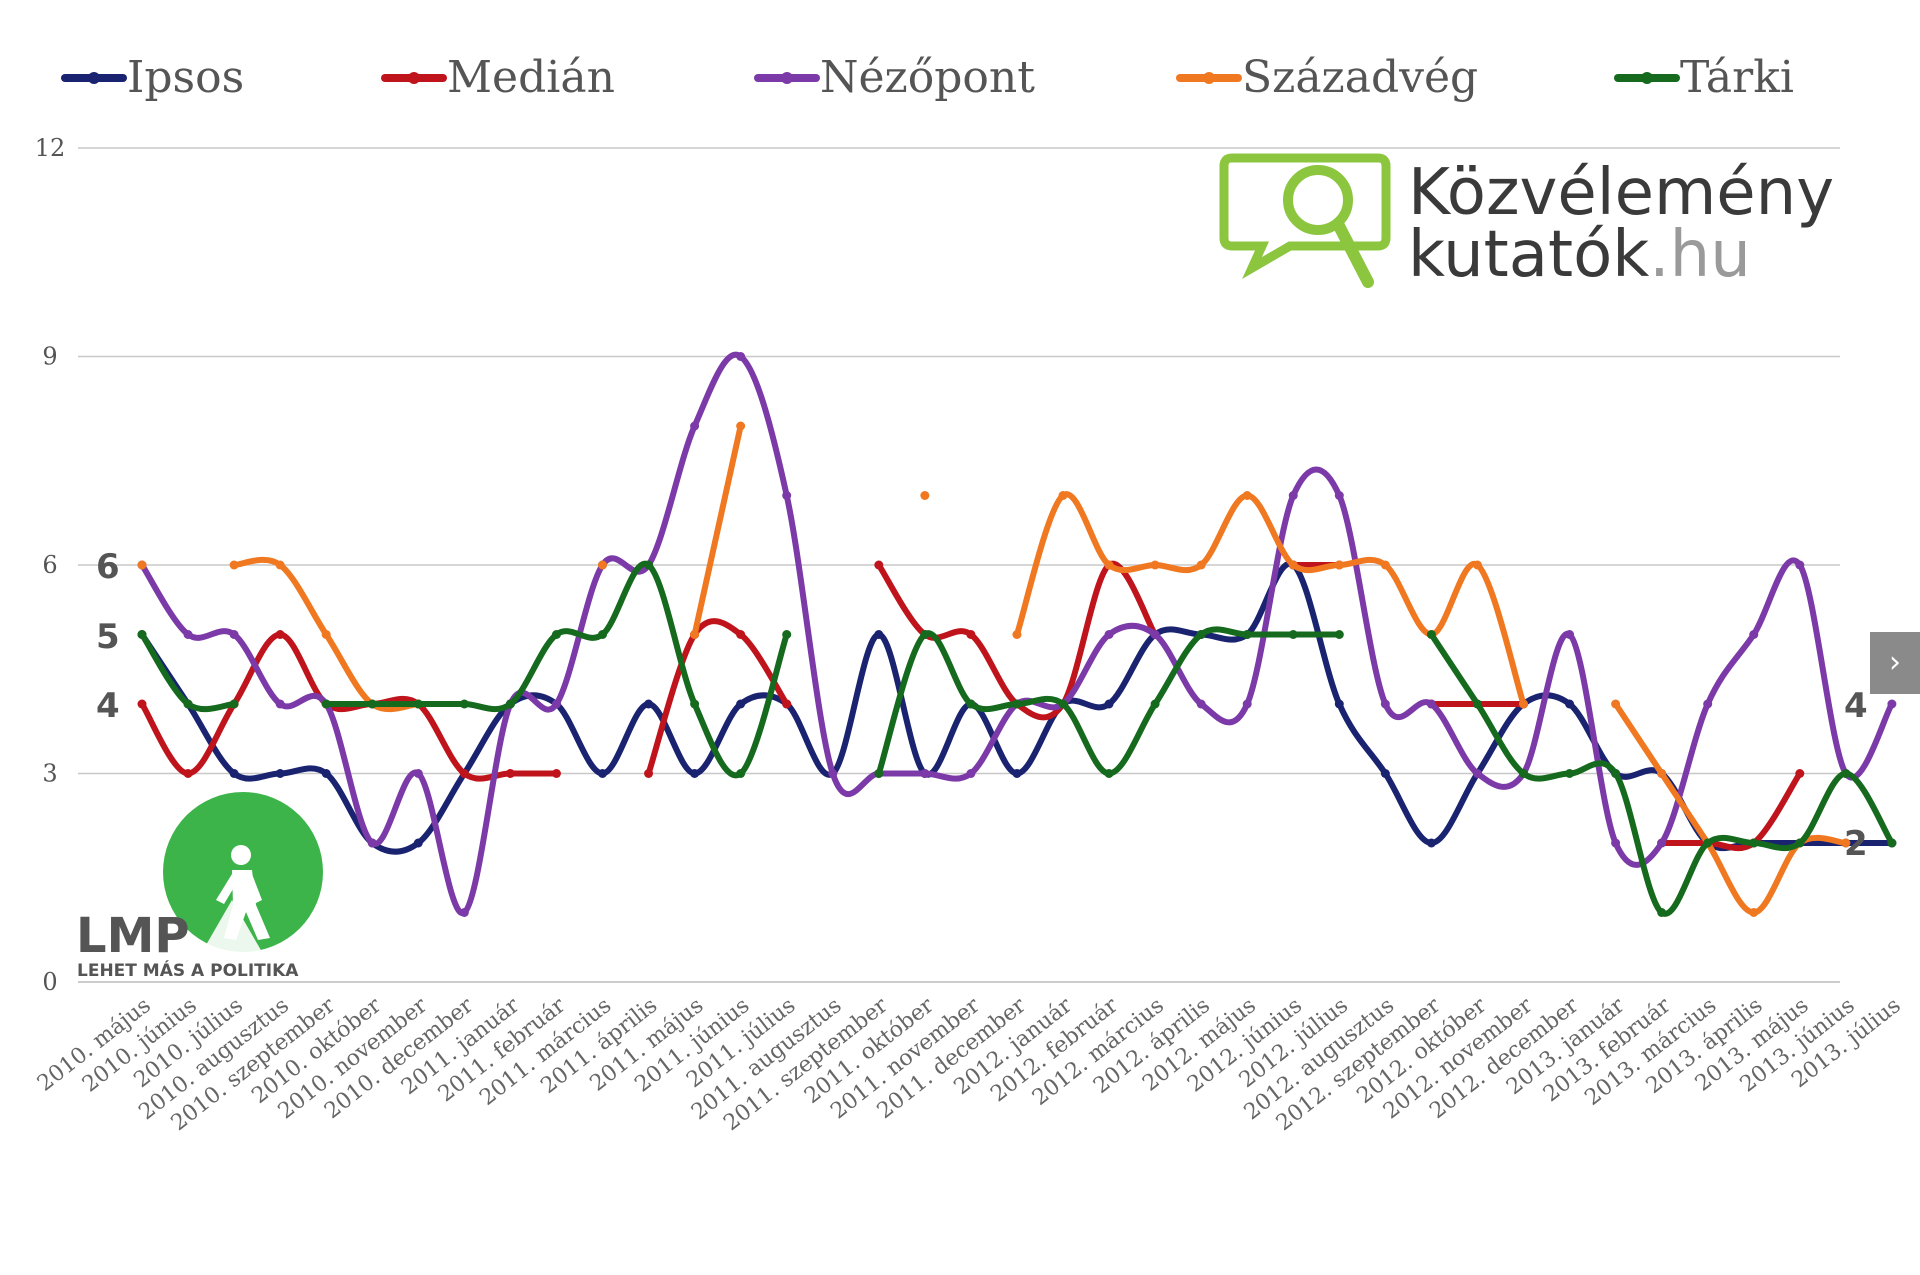  I want to click on magnifier-icon, so click(1318, 200).